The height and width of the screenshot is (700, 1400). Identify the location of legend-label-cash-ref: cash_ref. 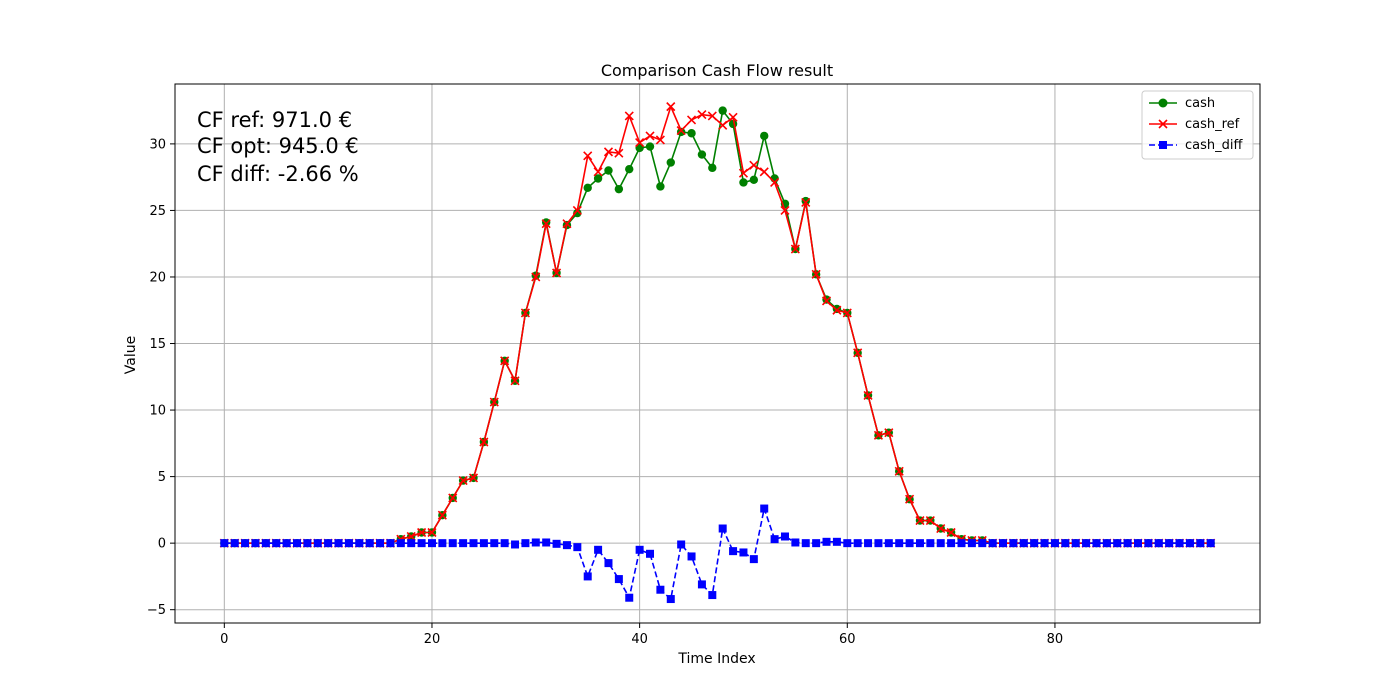
(1212, 124).